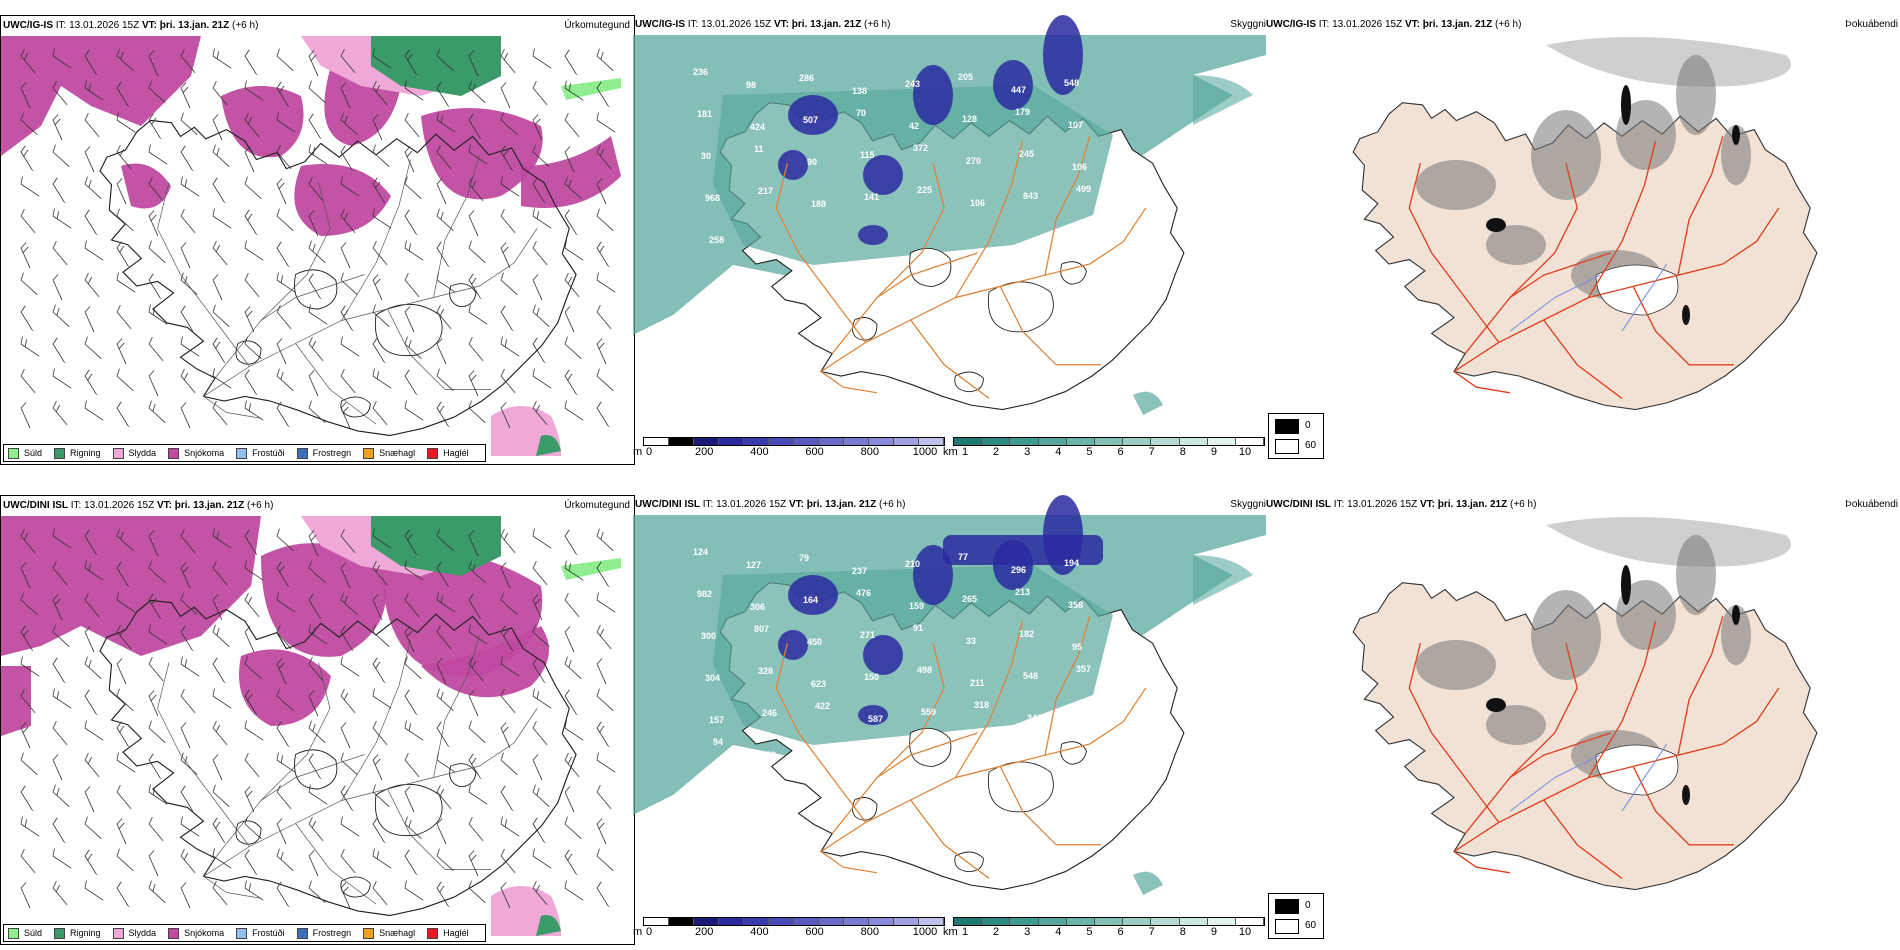 The height and width of the screenshot is (950, 1900). What do you see at coordinates (753, 565) in the screenshot?
I see `snow-depth-label: 127` at bounding box center [753, 565].